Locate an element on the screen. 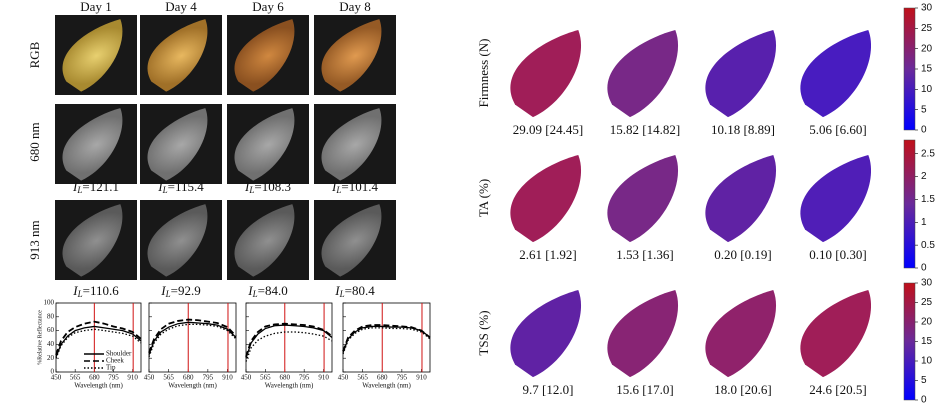  colorbar-tick-label: 20 is located at coordinates (927, 322).